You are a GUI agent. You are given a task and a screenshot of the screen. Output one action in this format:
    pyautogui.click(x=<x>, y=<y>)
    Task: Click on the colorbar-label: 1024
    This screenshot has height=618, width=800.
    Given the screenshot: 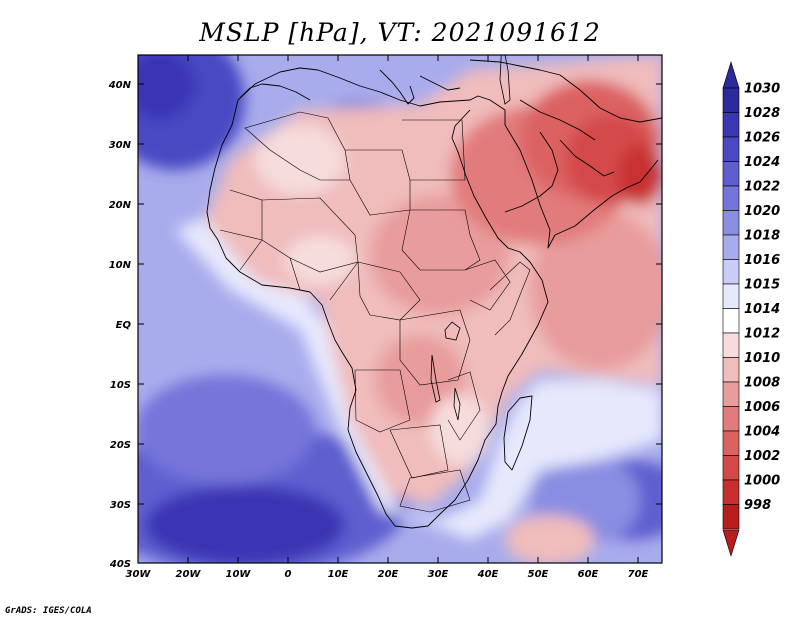 What is the action you would take?
    pyautogui.click(x=762, y=162)
    